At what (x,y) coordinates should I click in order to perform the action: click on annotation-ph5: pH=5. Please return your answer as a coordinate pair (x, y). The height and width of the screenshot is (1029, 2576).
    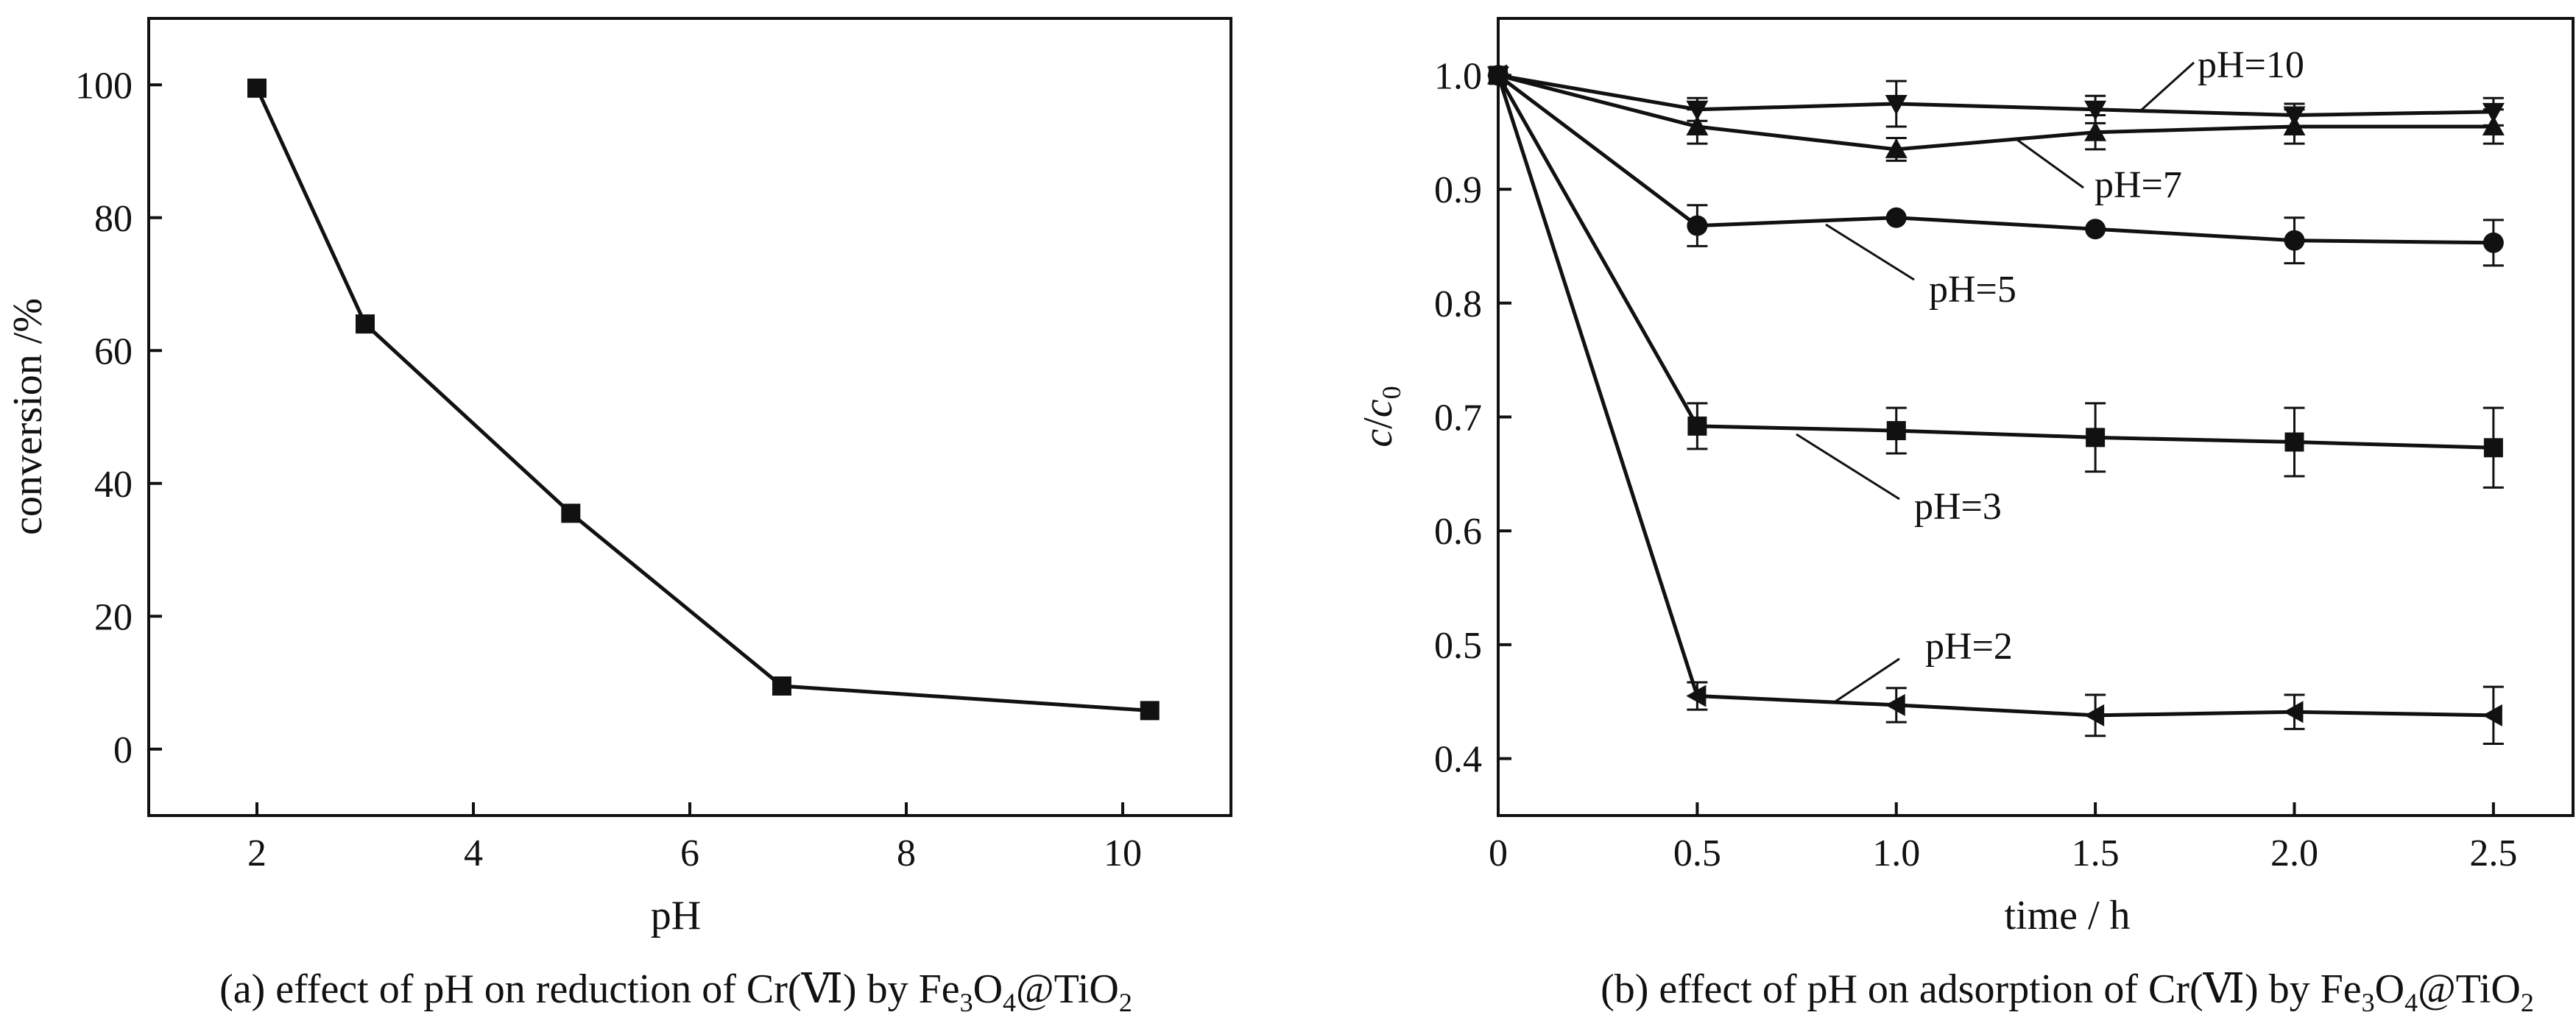
    Looking at the image, I should click on (1972, 290).